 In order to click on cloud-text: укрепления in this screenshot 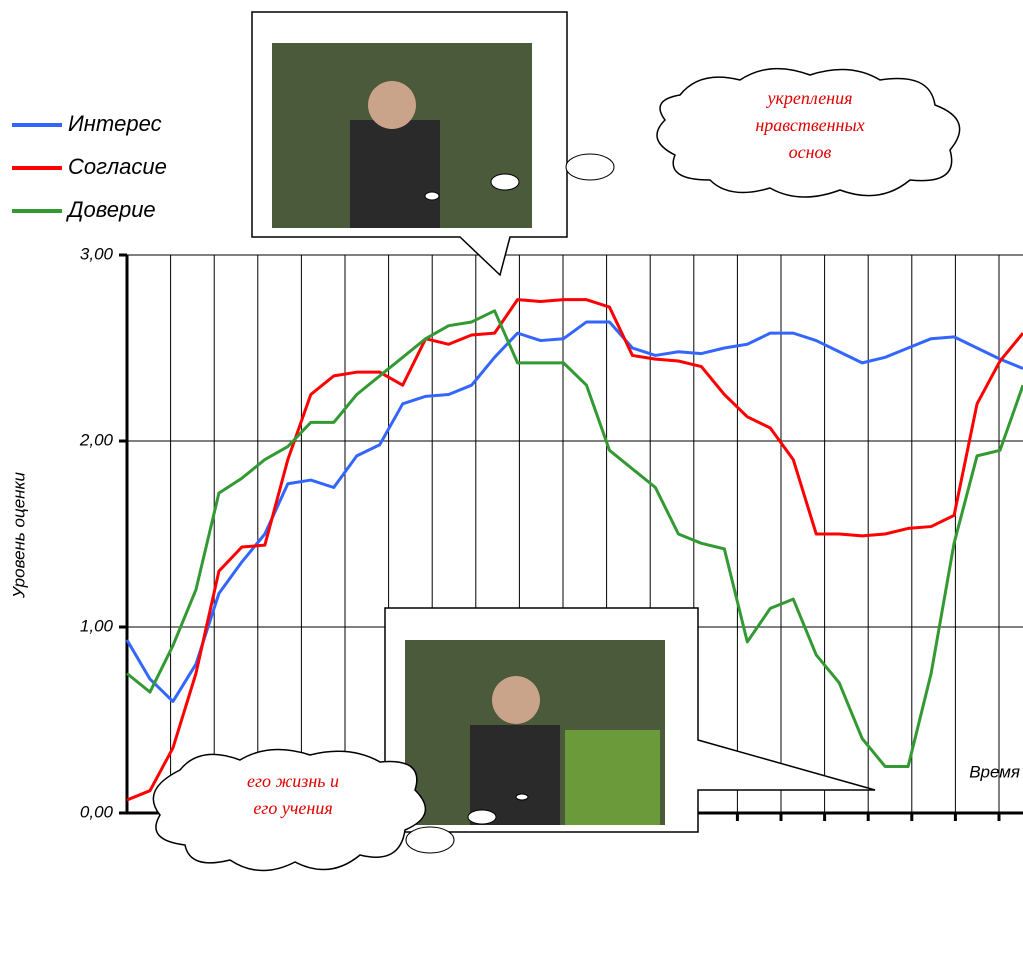, I will do `click(809, 98)`.